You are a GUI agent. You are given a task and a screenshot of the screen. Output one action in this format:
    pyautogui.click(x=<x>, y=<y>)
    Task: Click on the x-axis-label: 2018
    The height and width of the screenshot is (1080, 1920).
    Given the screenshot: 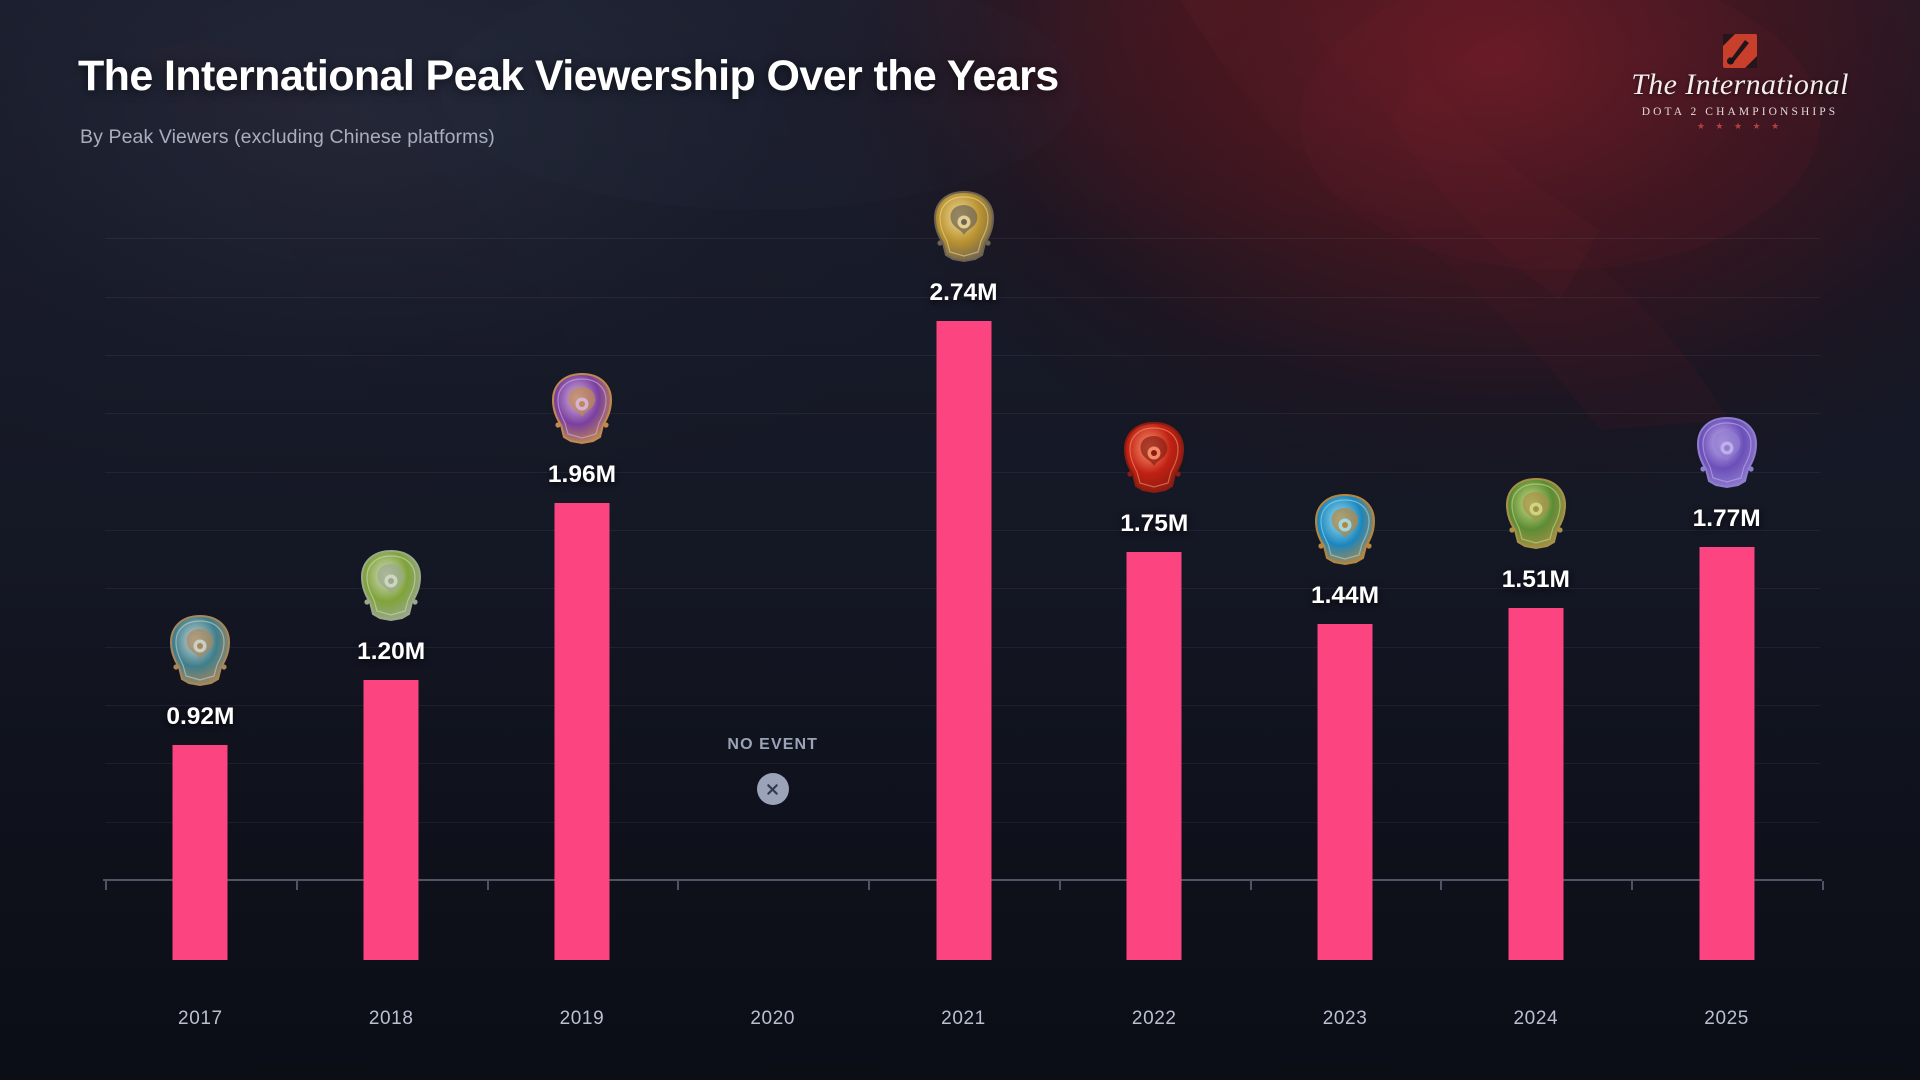 What is the action you would take?
    pyautogui.click(x=391, y=1018)
    